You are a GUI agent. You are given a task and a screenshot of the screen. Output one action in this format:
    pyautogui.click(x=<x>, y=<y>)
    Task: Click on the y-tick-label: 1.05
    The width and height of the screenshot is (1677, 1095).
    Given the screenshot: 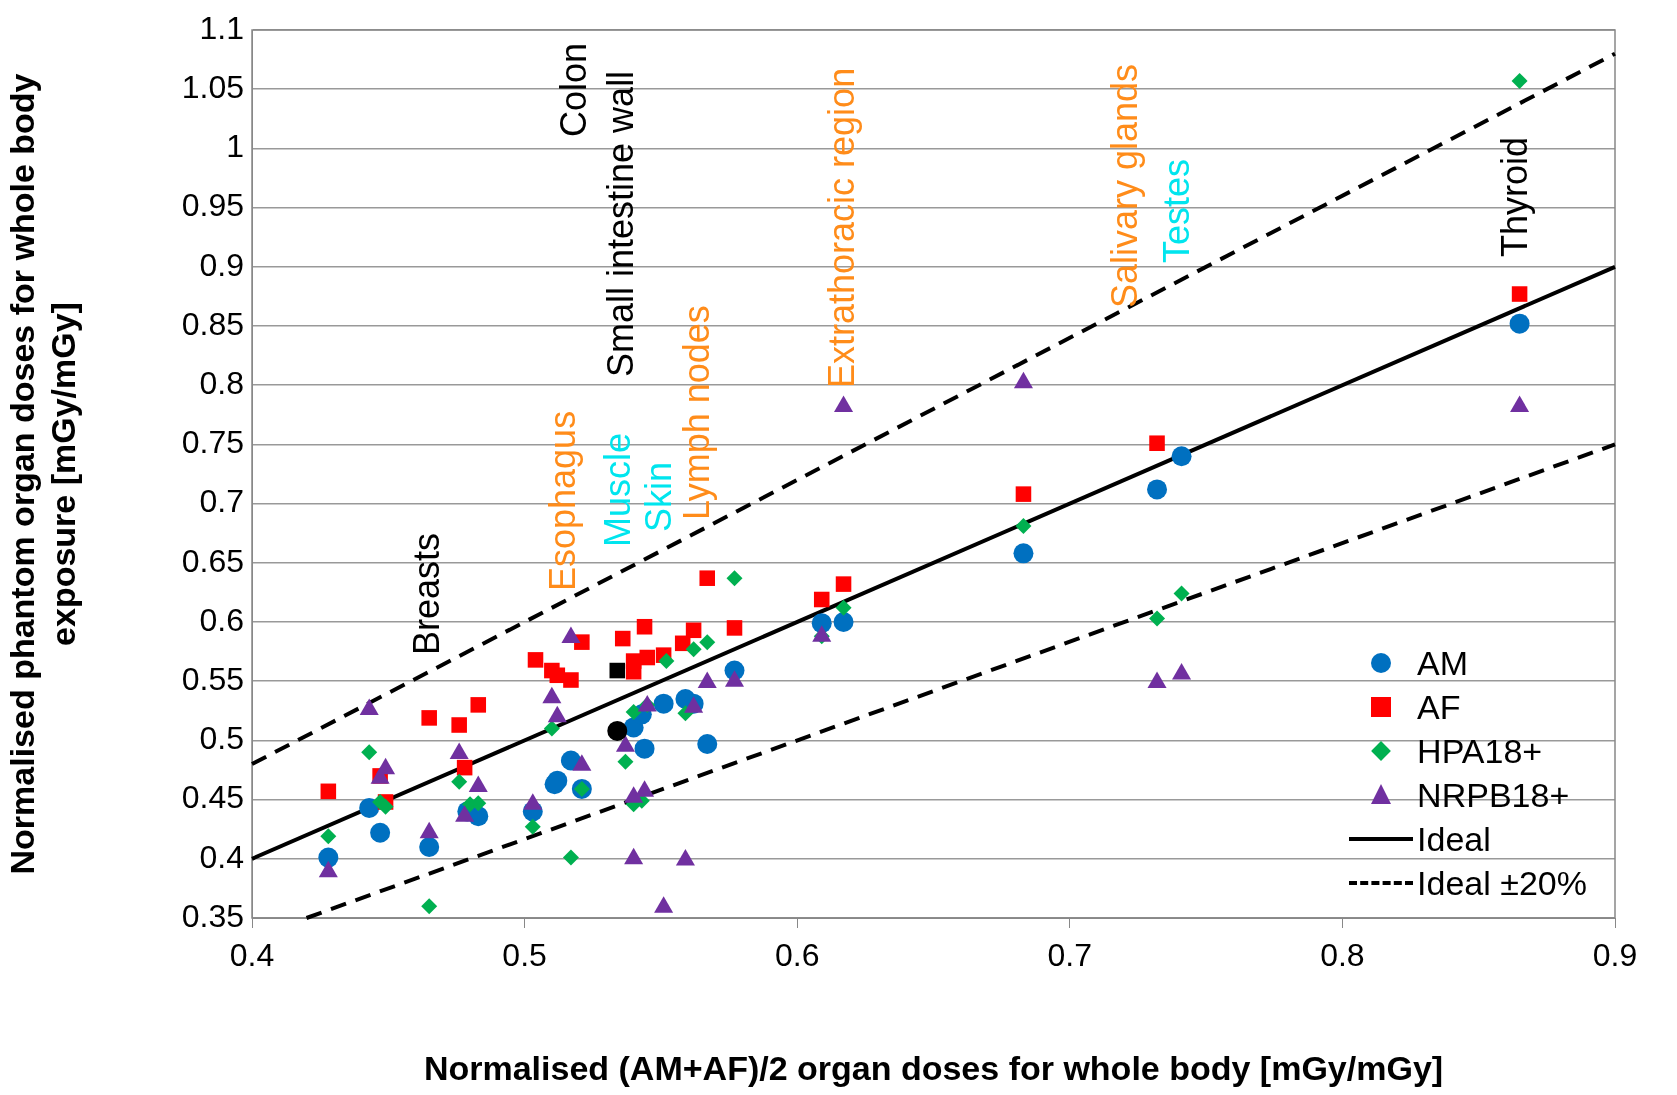 What is the action you would take?
    pyautogui.click(x=212, y=87)
    